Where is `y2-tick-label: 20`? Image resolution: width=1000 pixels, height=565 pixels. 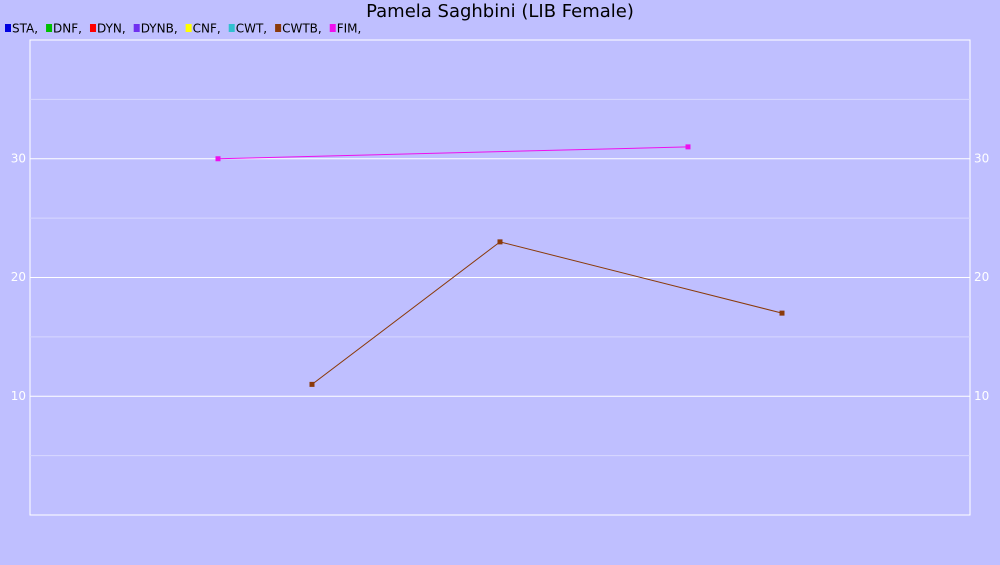 y2-tick-label: 20 is located at coordinates (981, 277).